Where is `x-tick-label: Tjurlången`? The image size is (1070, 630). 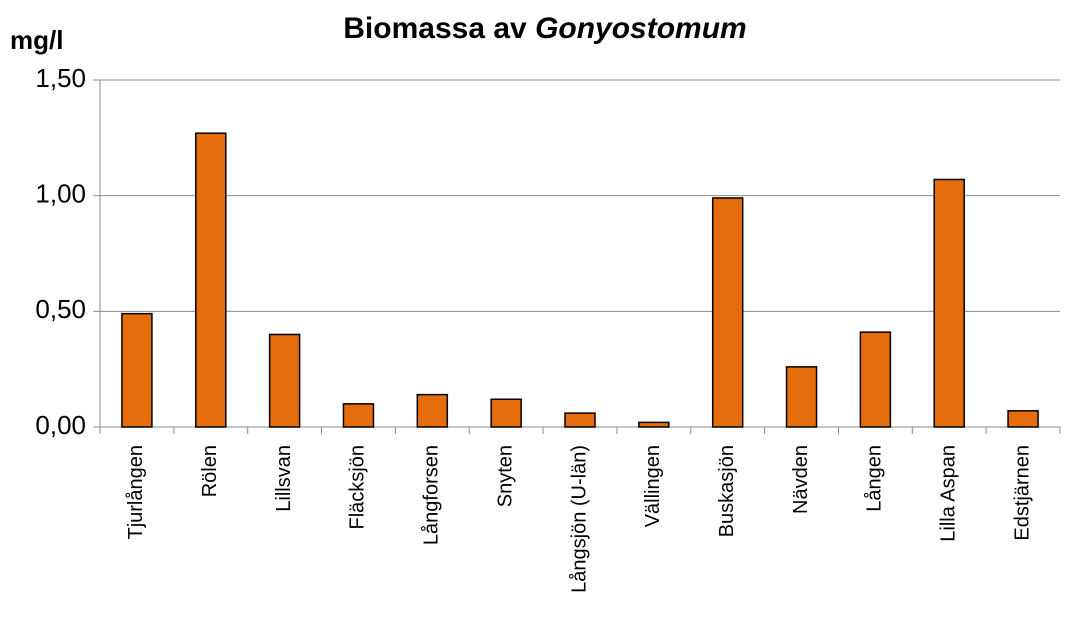 x-tick-label: Tjurlången is located at coordinates (136, 492).